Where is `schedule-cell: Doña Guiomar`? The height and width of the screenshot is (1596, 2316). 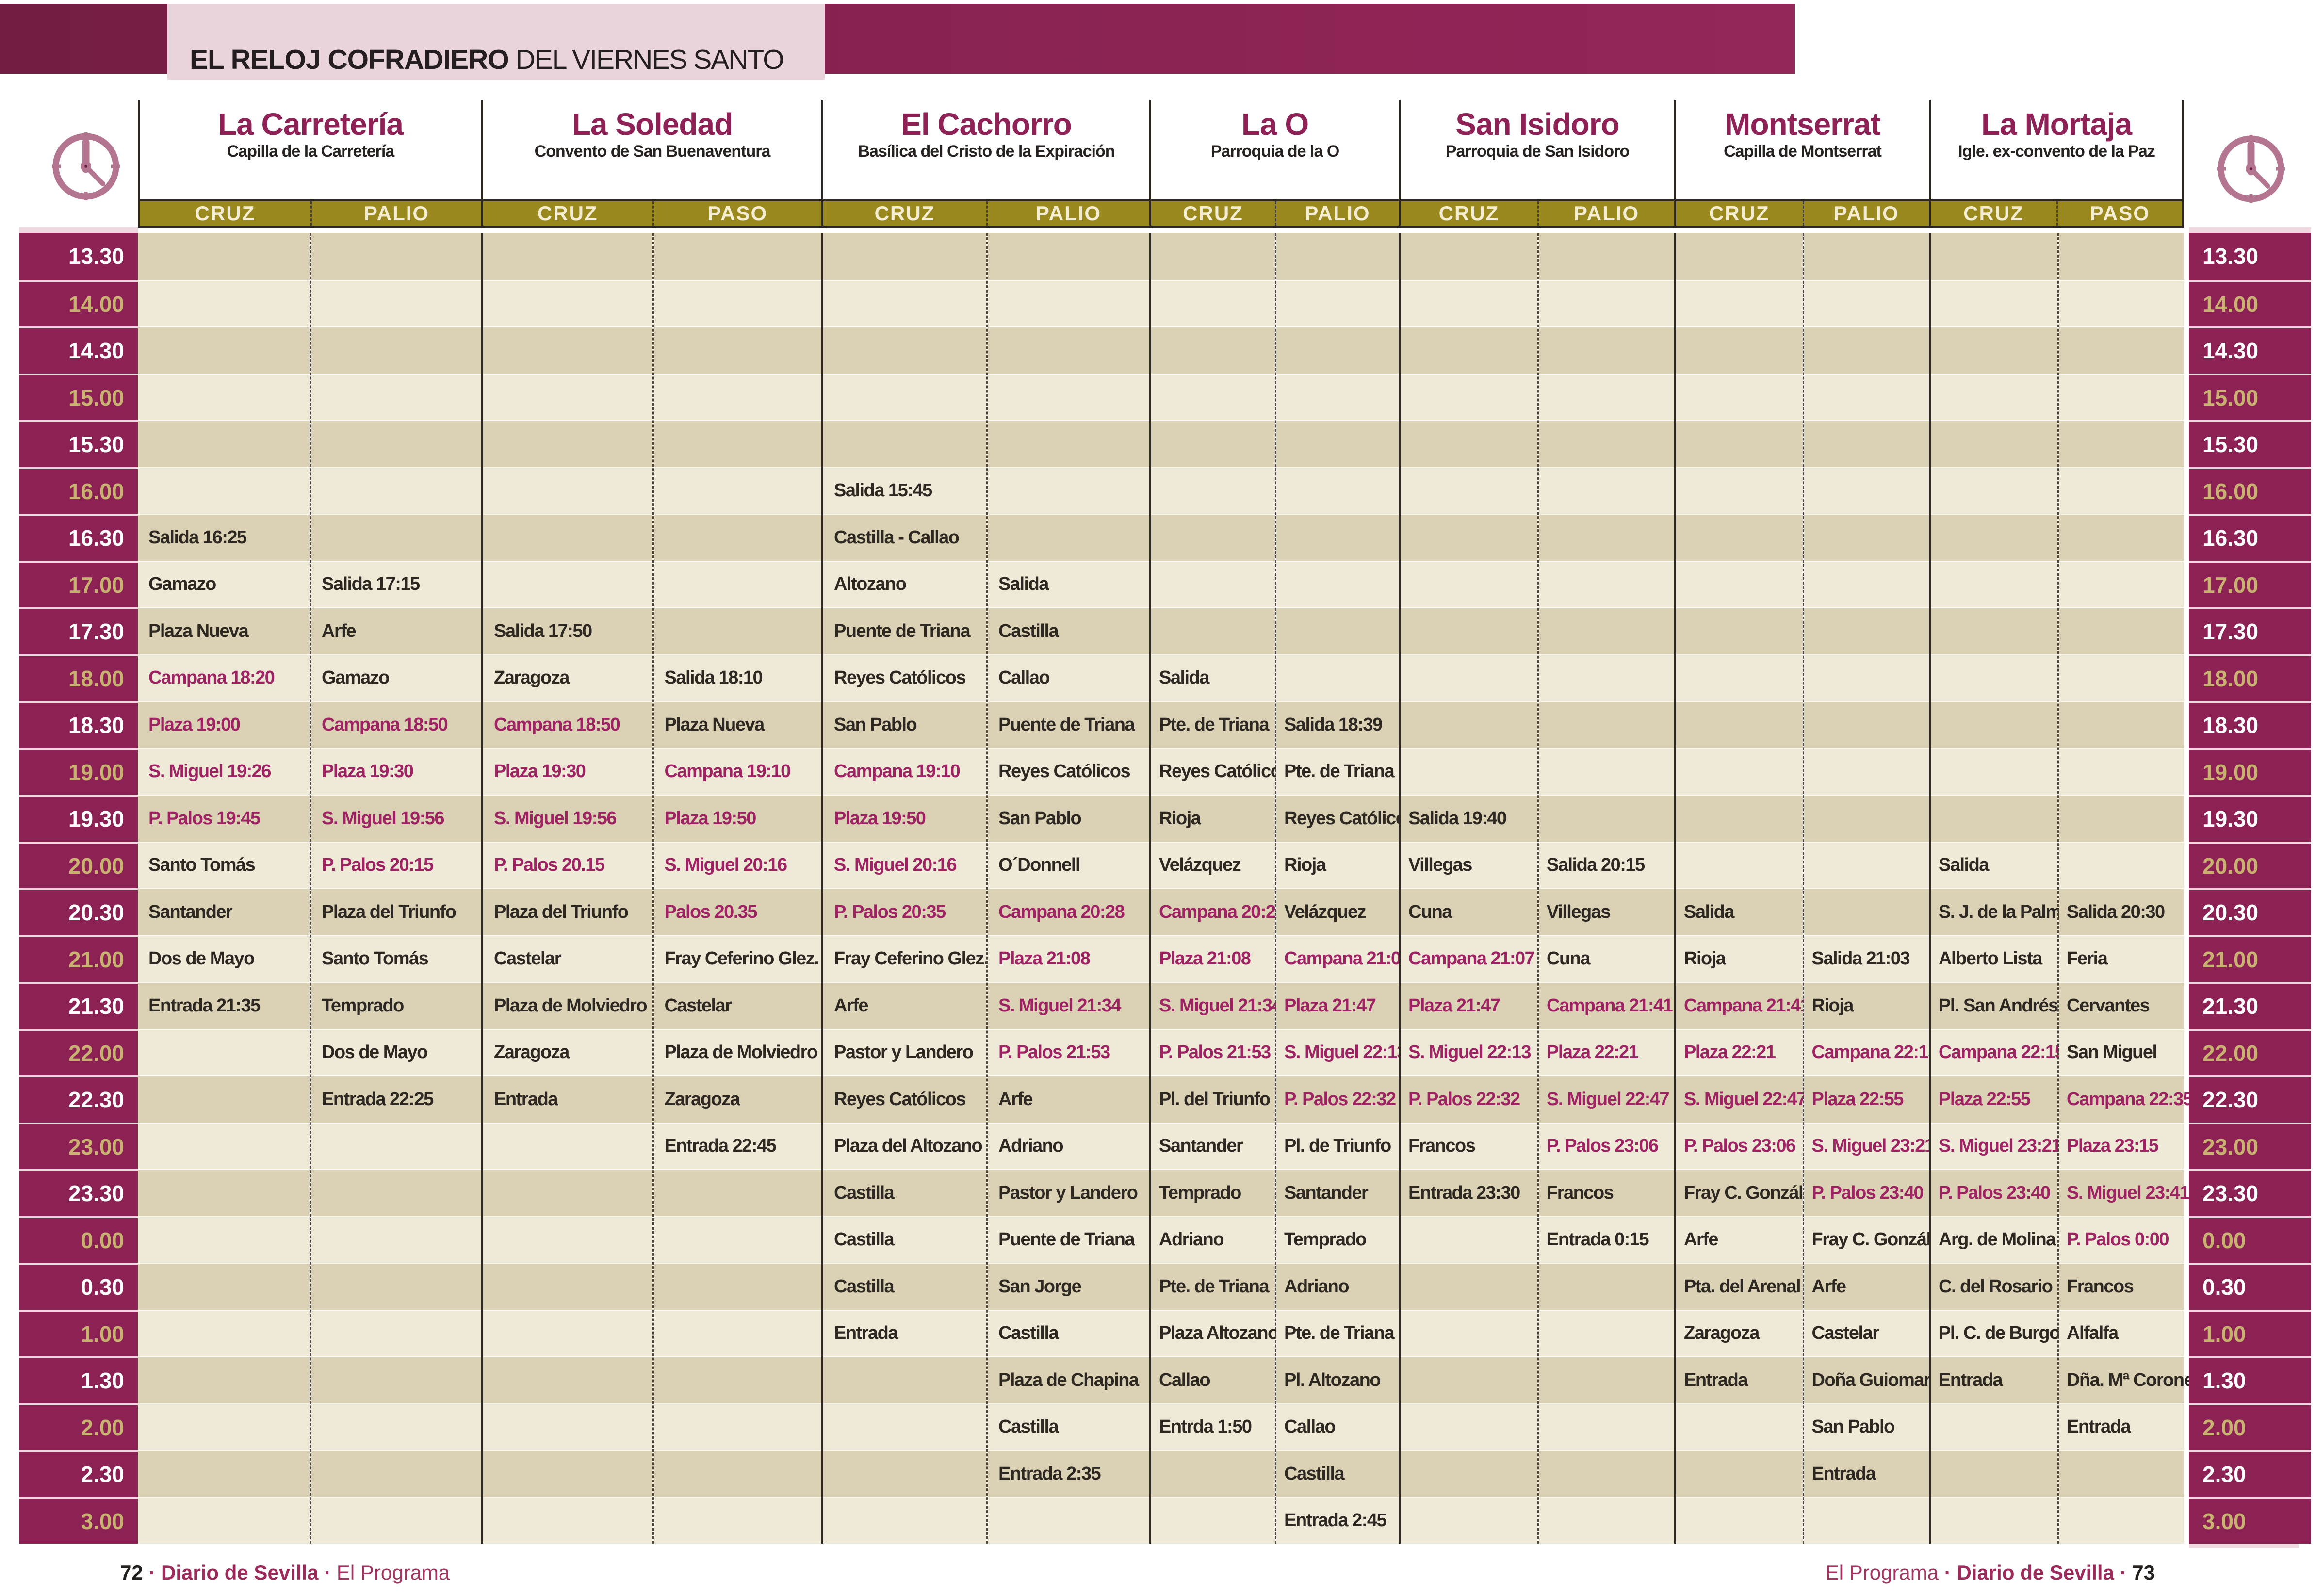 schedule-cell: Doña Guiomar is located at coordinates (1867, 1379).